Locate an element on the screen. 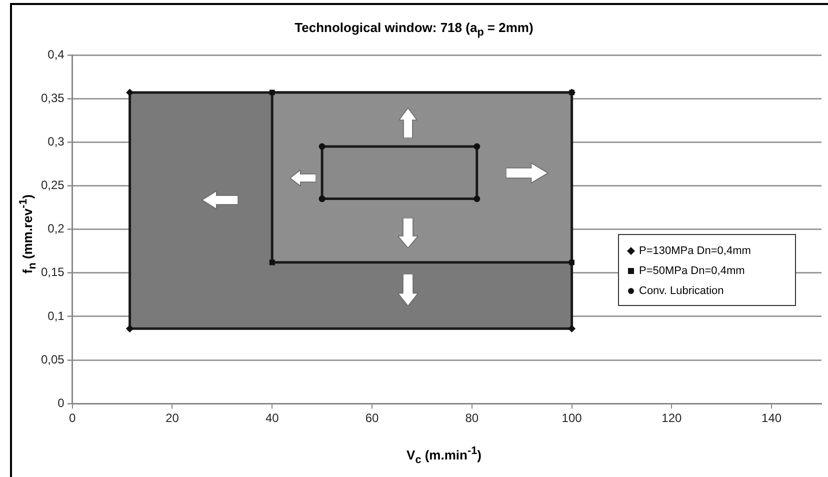  y-tick-label: 0,2 is located at coordinates (56, 229).